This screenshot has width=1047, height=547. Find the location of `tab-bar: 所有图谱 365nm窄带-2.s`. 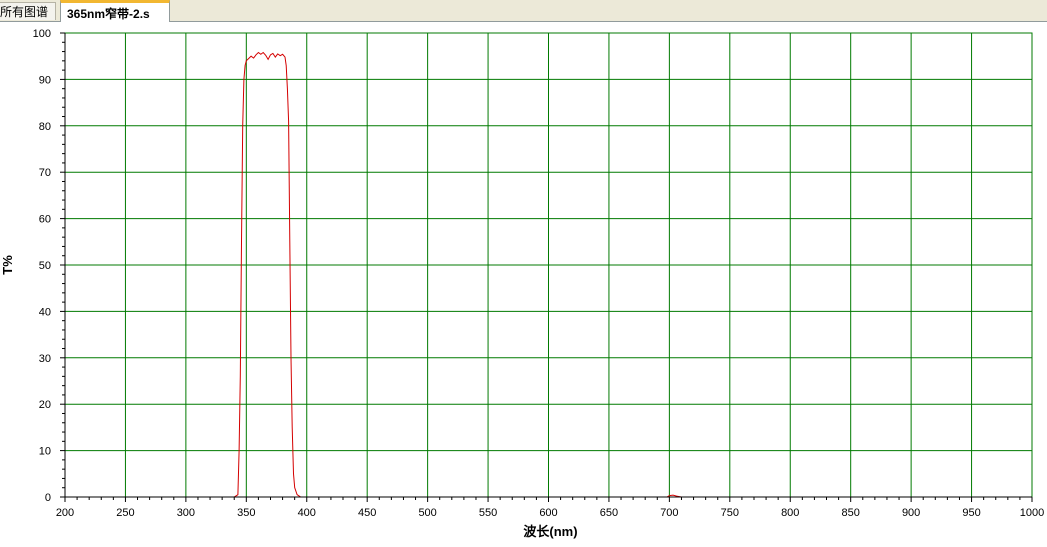

tab-bar: 所有图谱 365nm窄带-2.s is located at coordinates (523, 11).